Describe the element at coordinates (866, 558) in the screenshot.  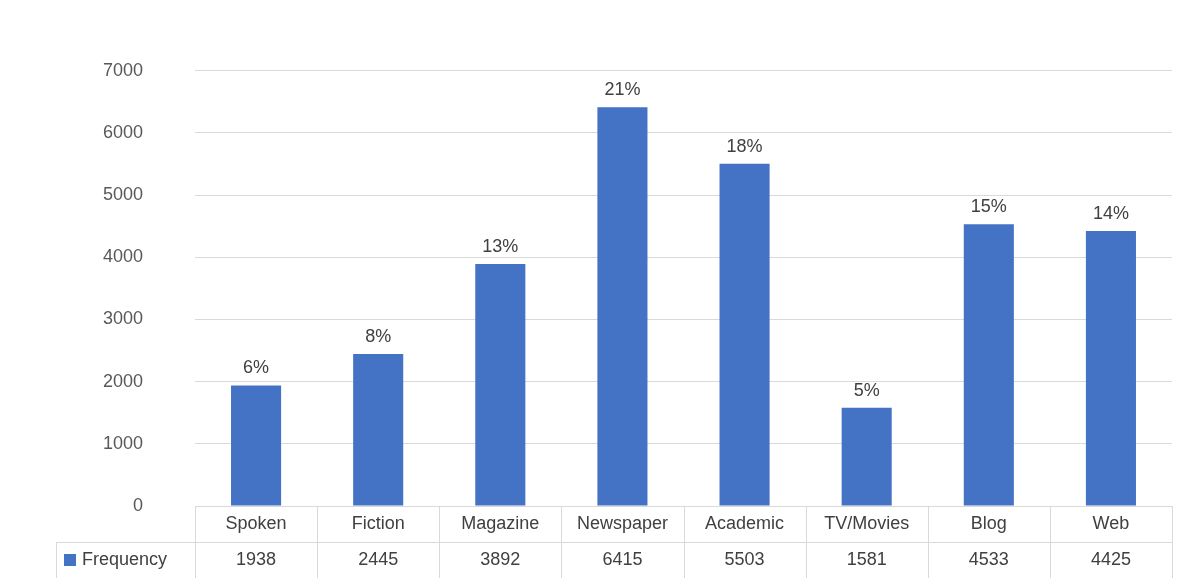
I see `data-label: 1581` at that location.